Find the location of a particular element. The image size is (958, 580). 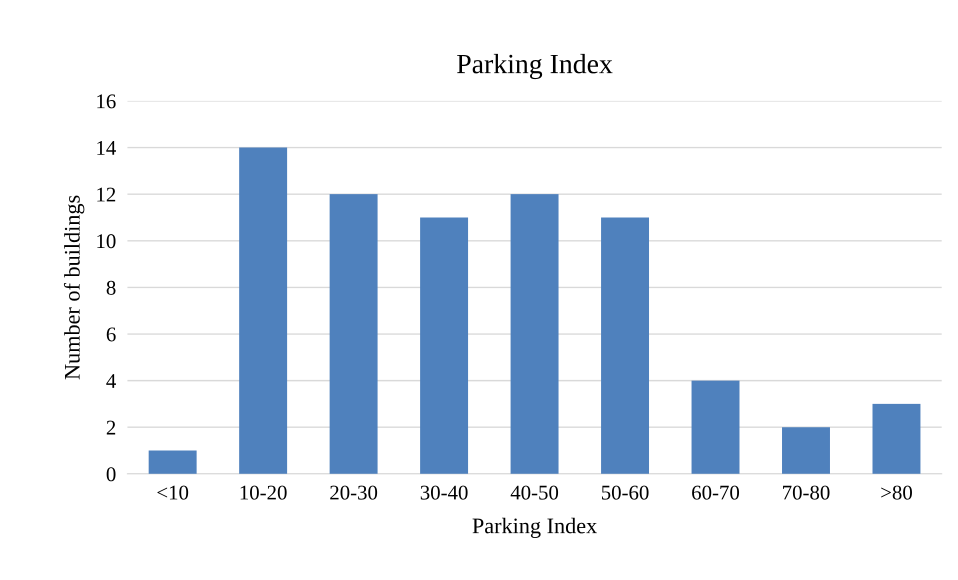

chart-title: Parking Index is located at coordinates (535, 67).